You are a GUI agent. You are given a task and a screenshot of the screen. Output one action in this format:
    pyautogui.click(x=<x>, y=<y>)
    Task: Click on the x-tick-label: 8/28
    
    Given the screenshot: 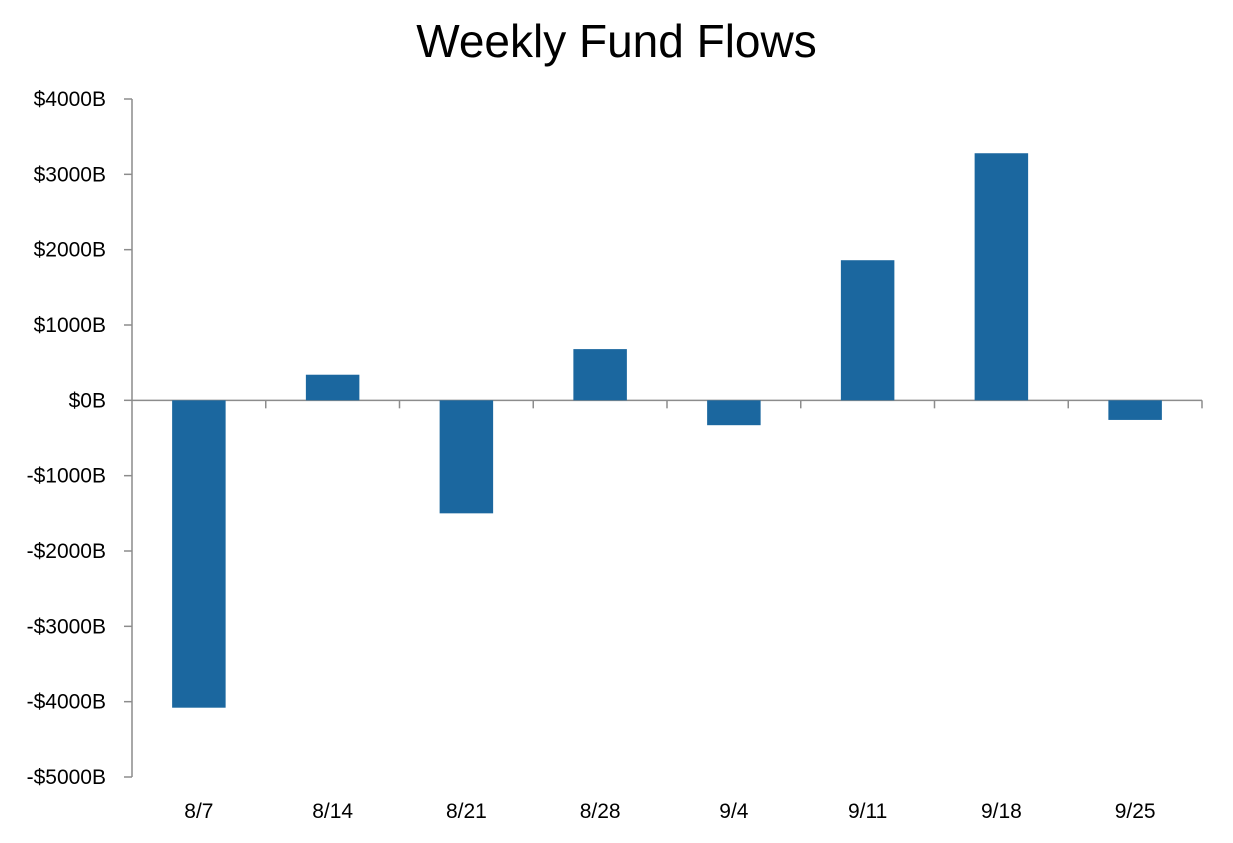 What is the action you would take?
    pyautogui.click(x=600, y=811)
    